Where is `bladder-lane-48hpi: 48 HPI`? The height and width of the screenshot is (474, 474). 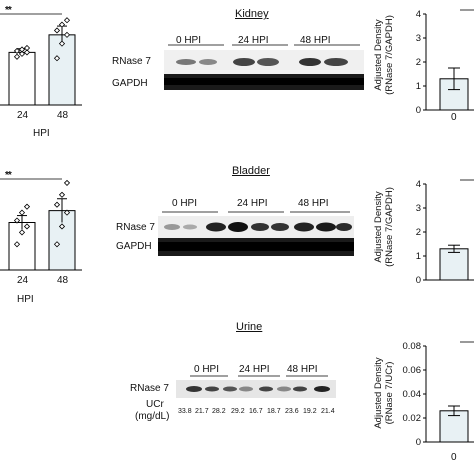 bladder-lane-48hpi: 48 HPI is located at coordinates (313, 203).